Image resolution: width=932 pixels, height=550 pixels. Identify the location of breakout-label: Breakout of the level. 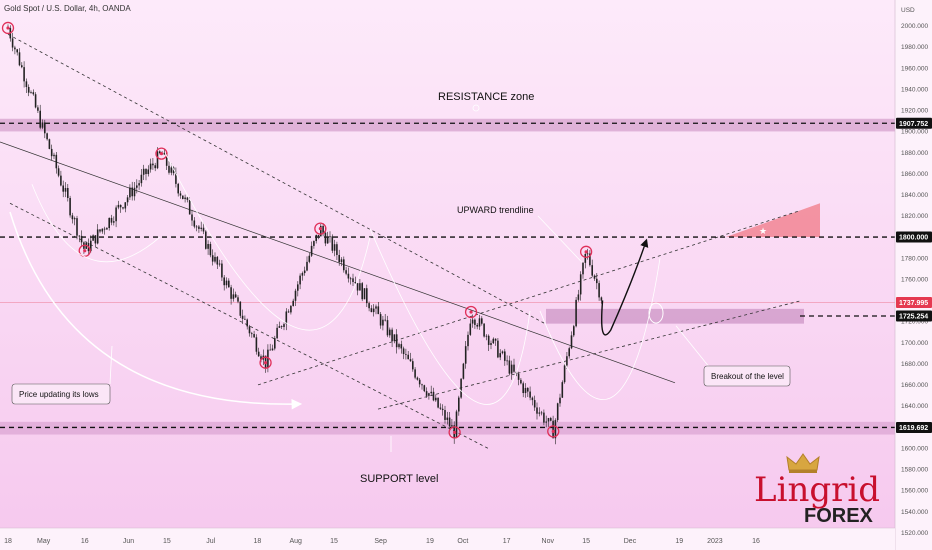
(747, 376).